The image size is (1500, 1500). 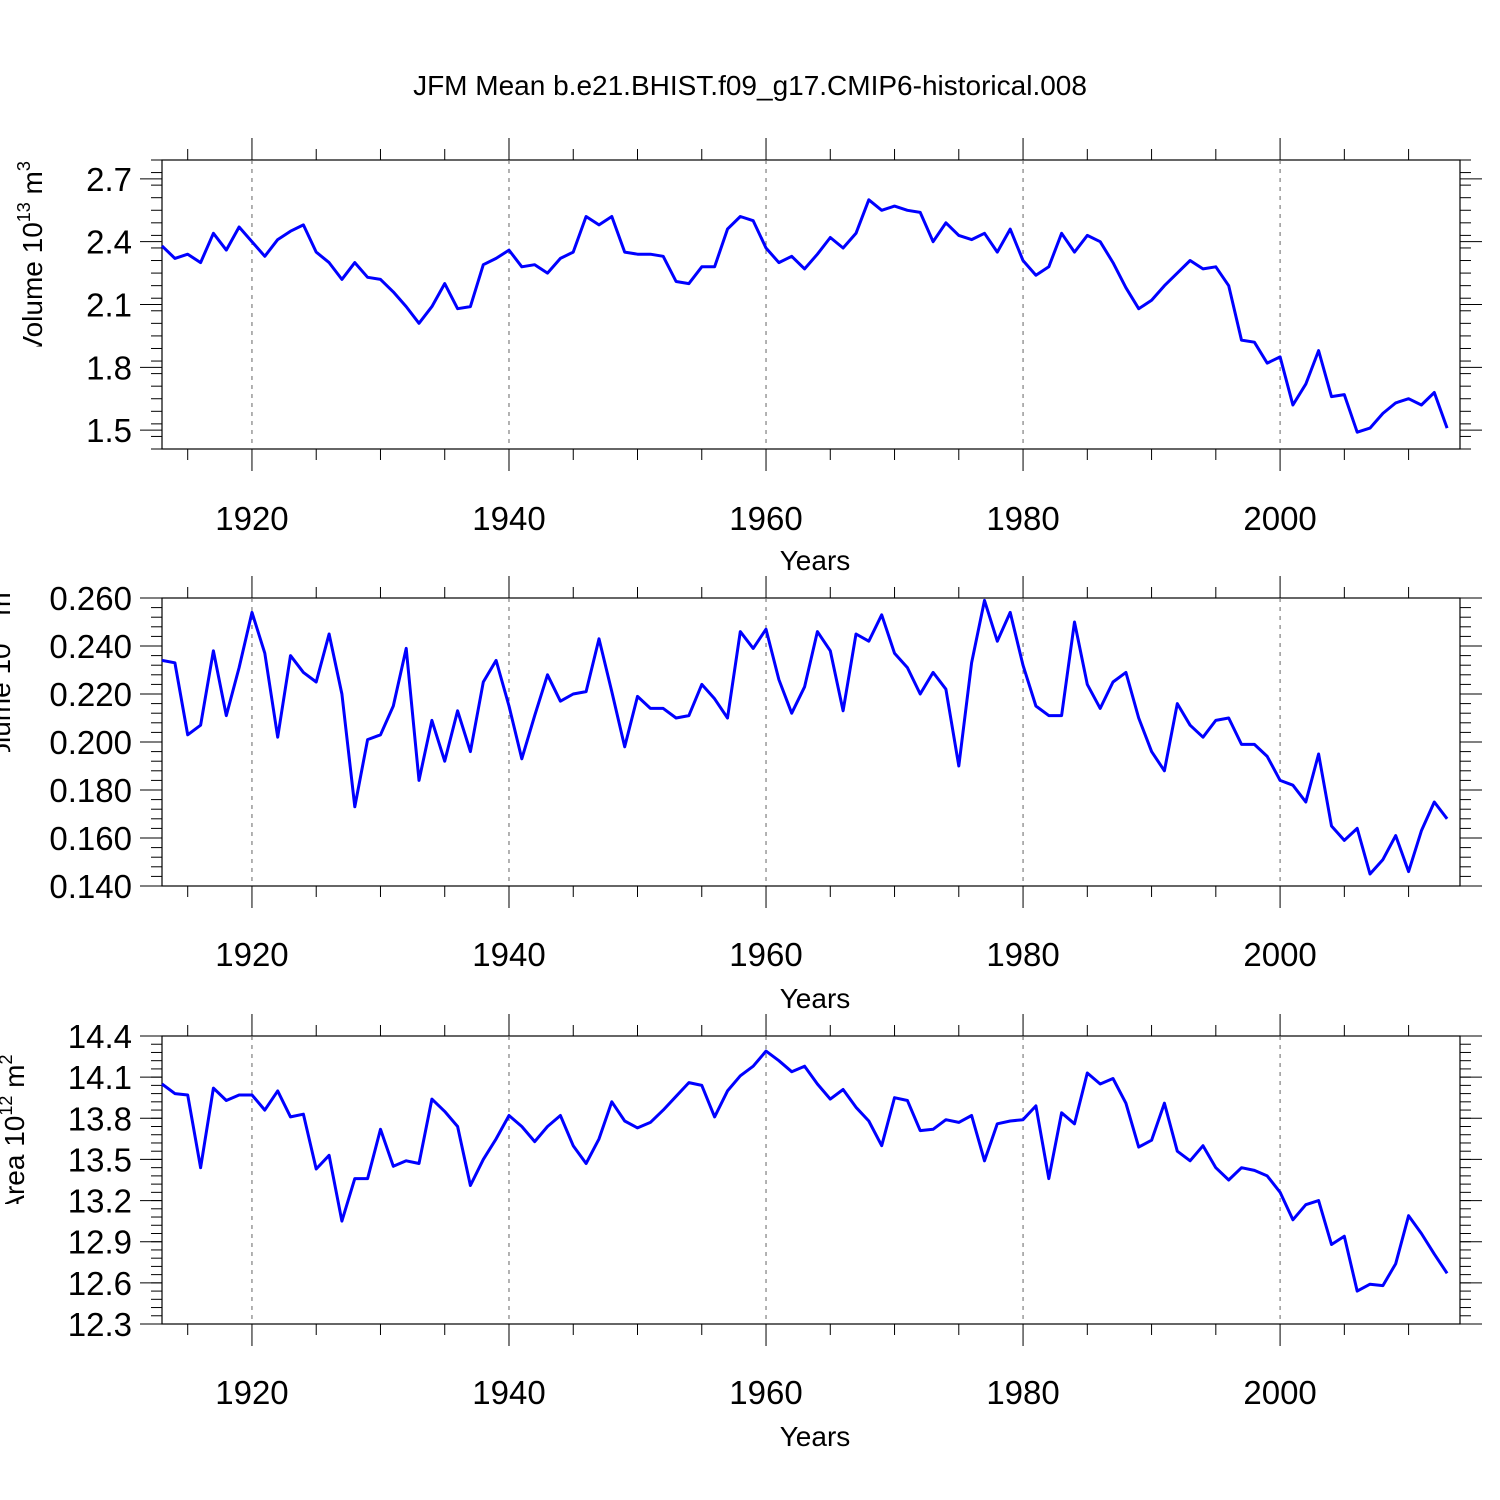 What do you see at coordinates (90, 886) in the screenshot?
I see `y-tick-label: 0.140` at bounding box center [90, 886].